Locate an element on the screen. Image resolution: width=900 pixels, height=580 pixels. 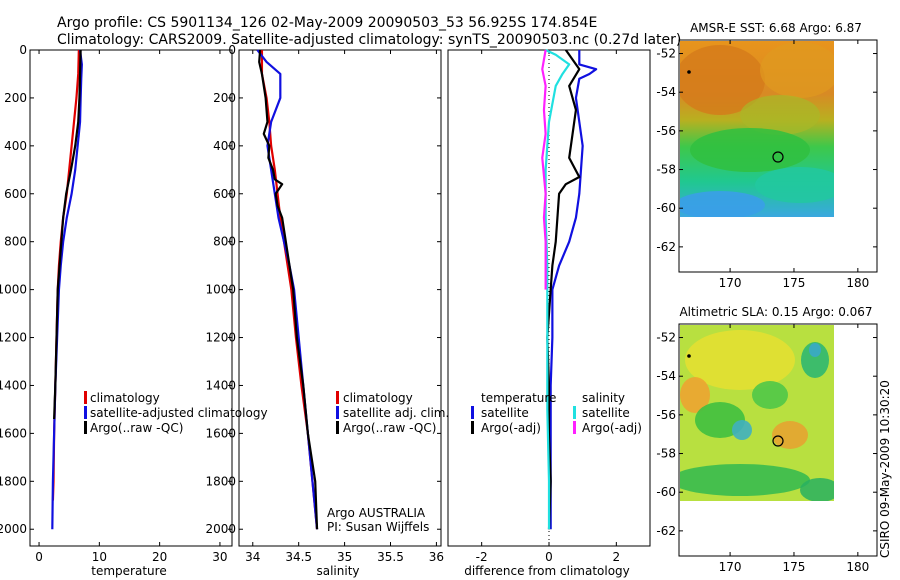
float-owner-annotation: Argo AUSTRALIA is located at coordinates (376, 513).